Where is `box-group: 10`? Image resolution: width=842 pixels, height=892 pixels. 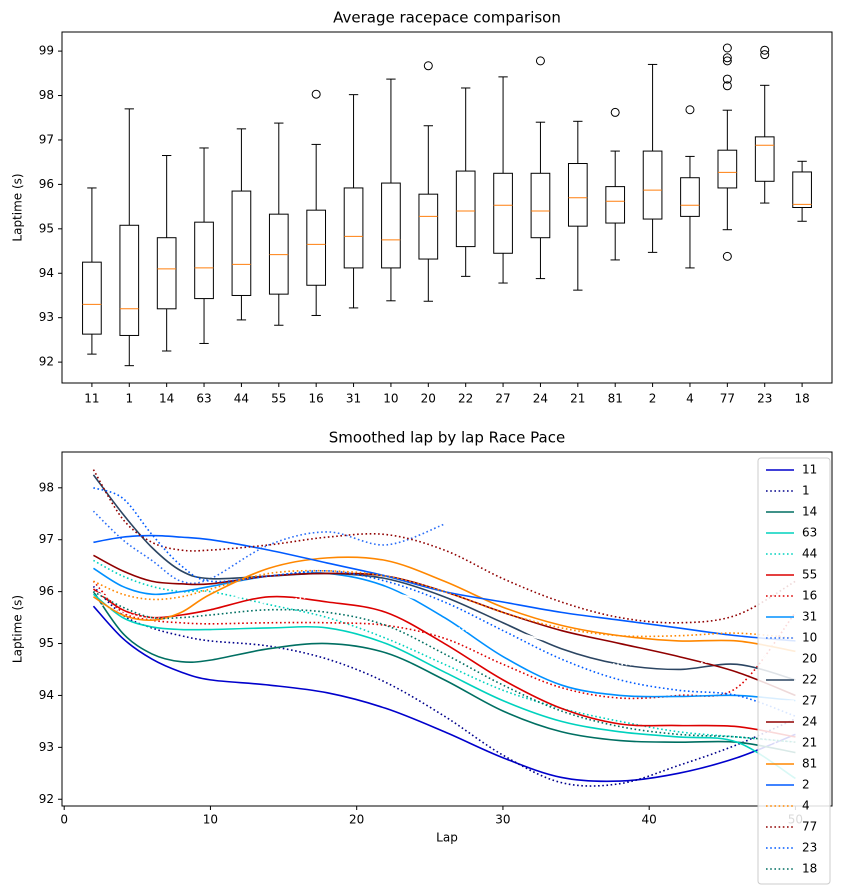
box-group: 10 is located at coordinates (391, 242).